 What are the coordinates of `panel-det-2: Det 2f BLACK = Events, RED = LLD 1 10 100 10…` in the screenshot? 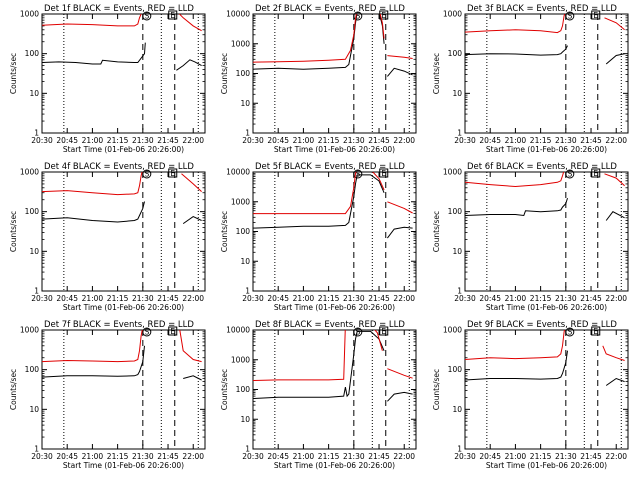 It's located at (318, 79).